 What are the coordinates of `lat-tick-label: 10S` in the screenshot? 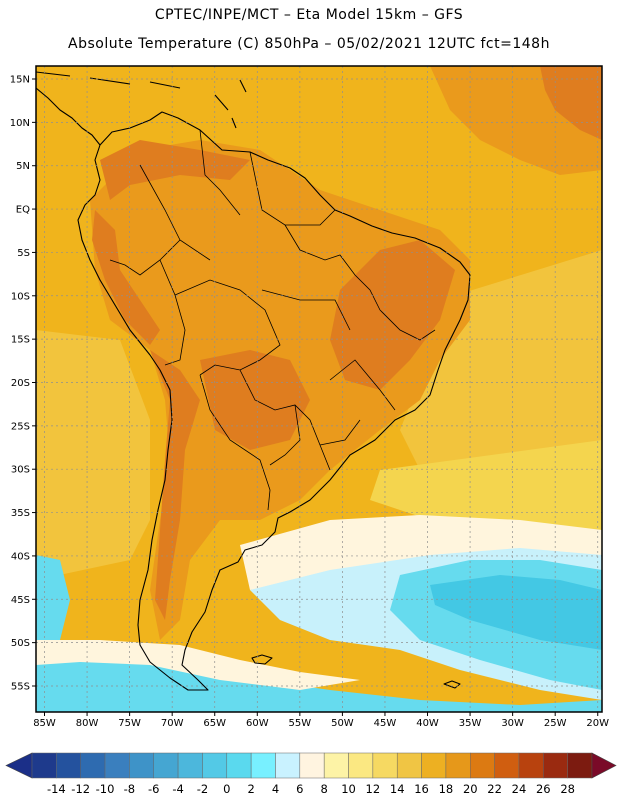 It's located at (20, 296).